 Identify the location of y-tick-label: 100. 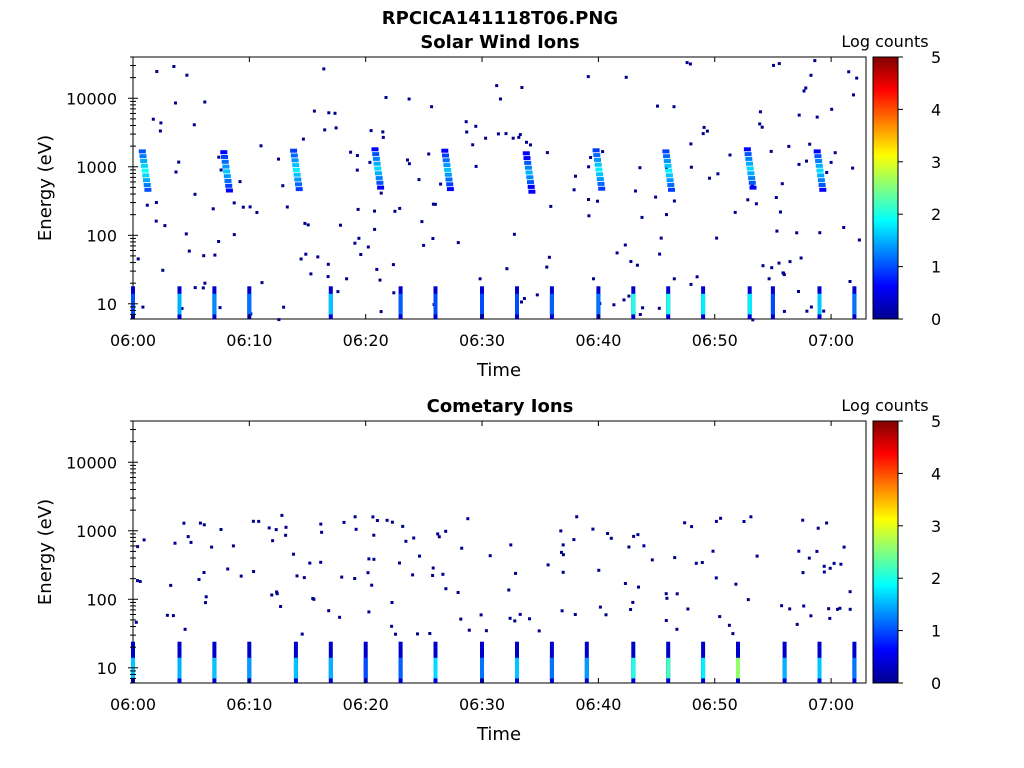
(101, 599).